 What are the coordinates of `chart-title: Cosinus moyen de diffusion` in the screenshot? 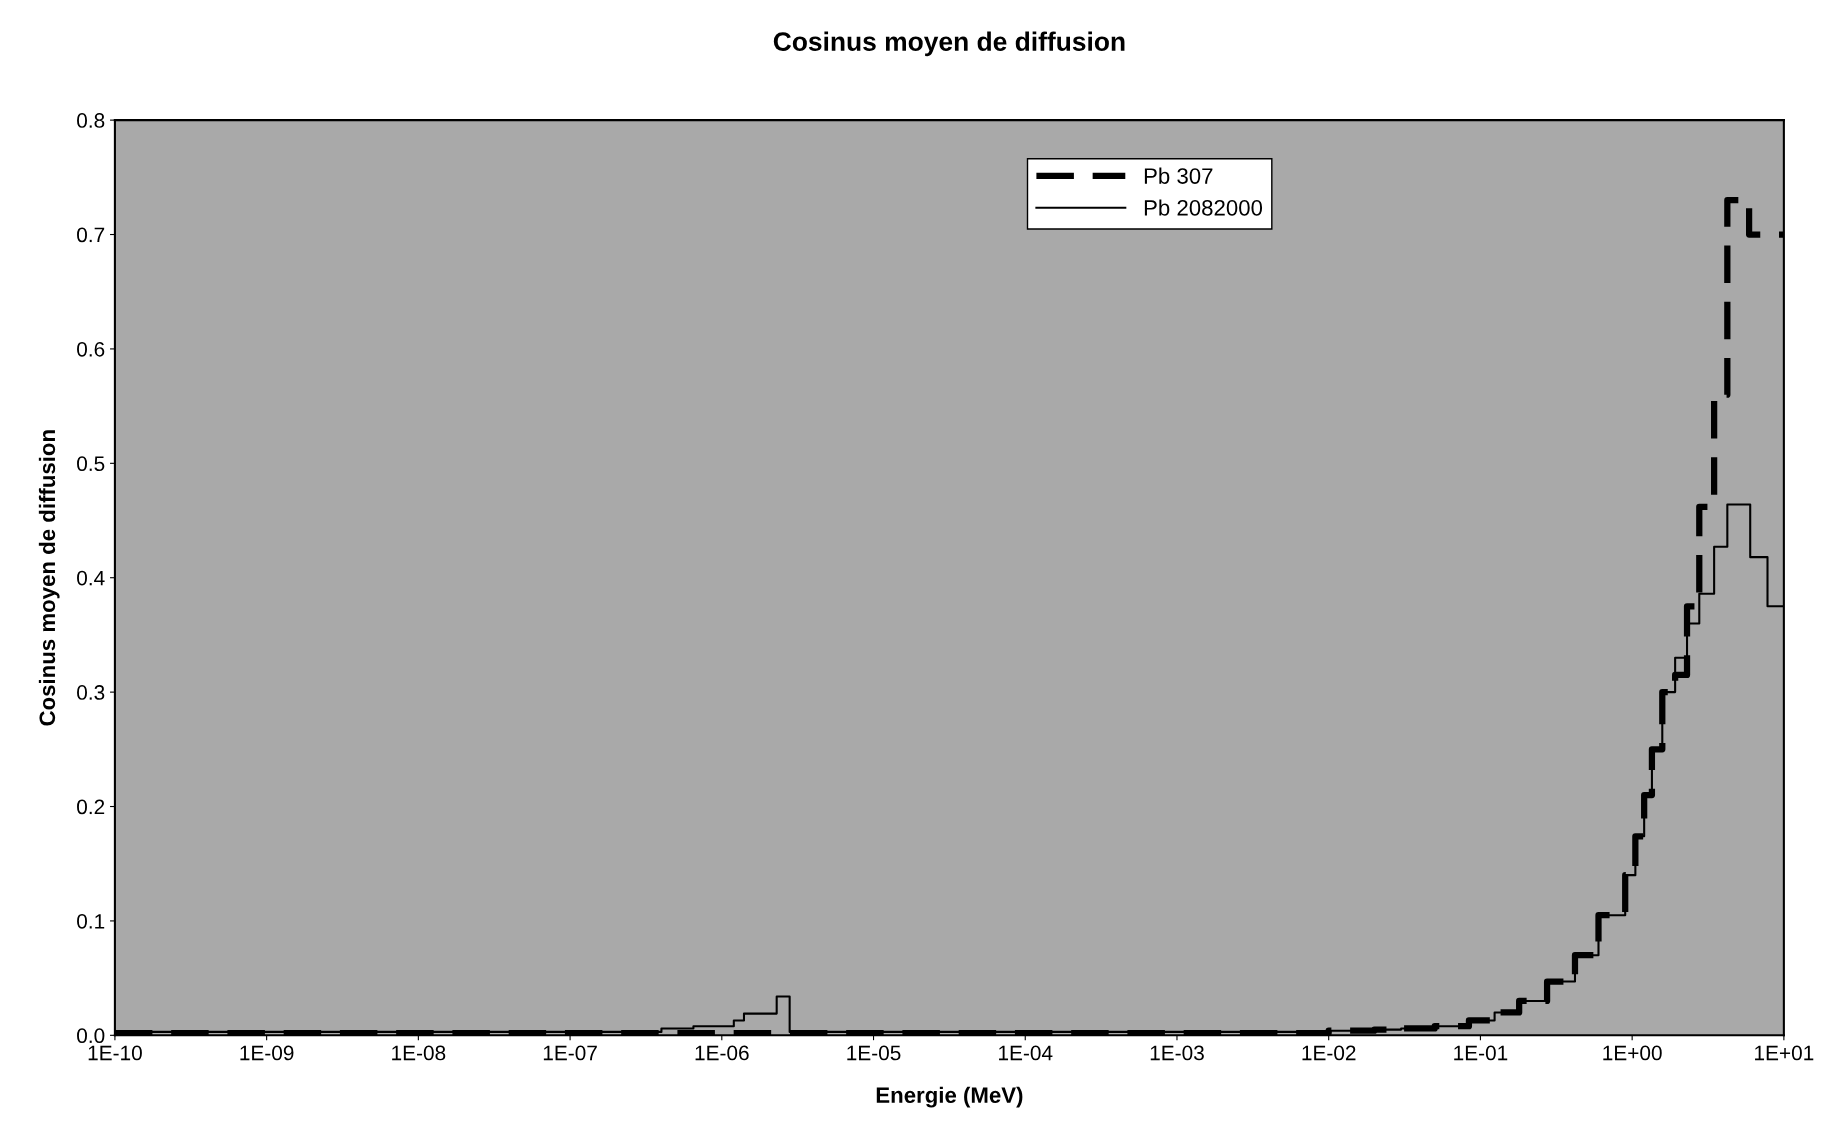 It's located at (949, 44).